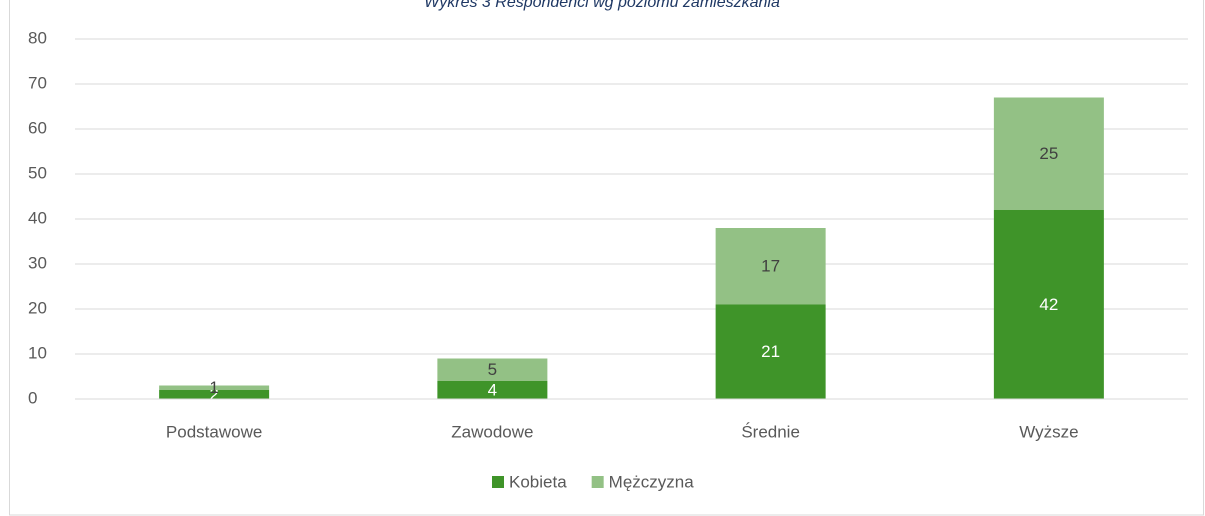 This screenshot has width=1205, height=516. What do you see at coordinates (32, 397) in the screenshot?
I see `y-tick-label: 0` at bounding box center [32, 397].